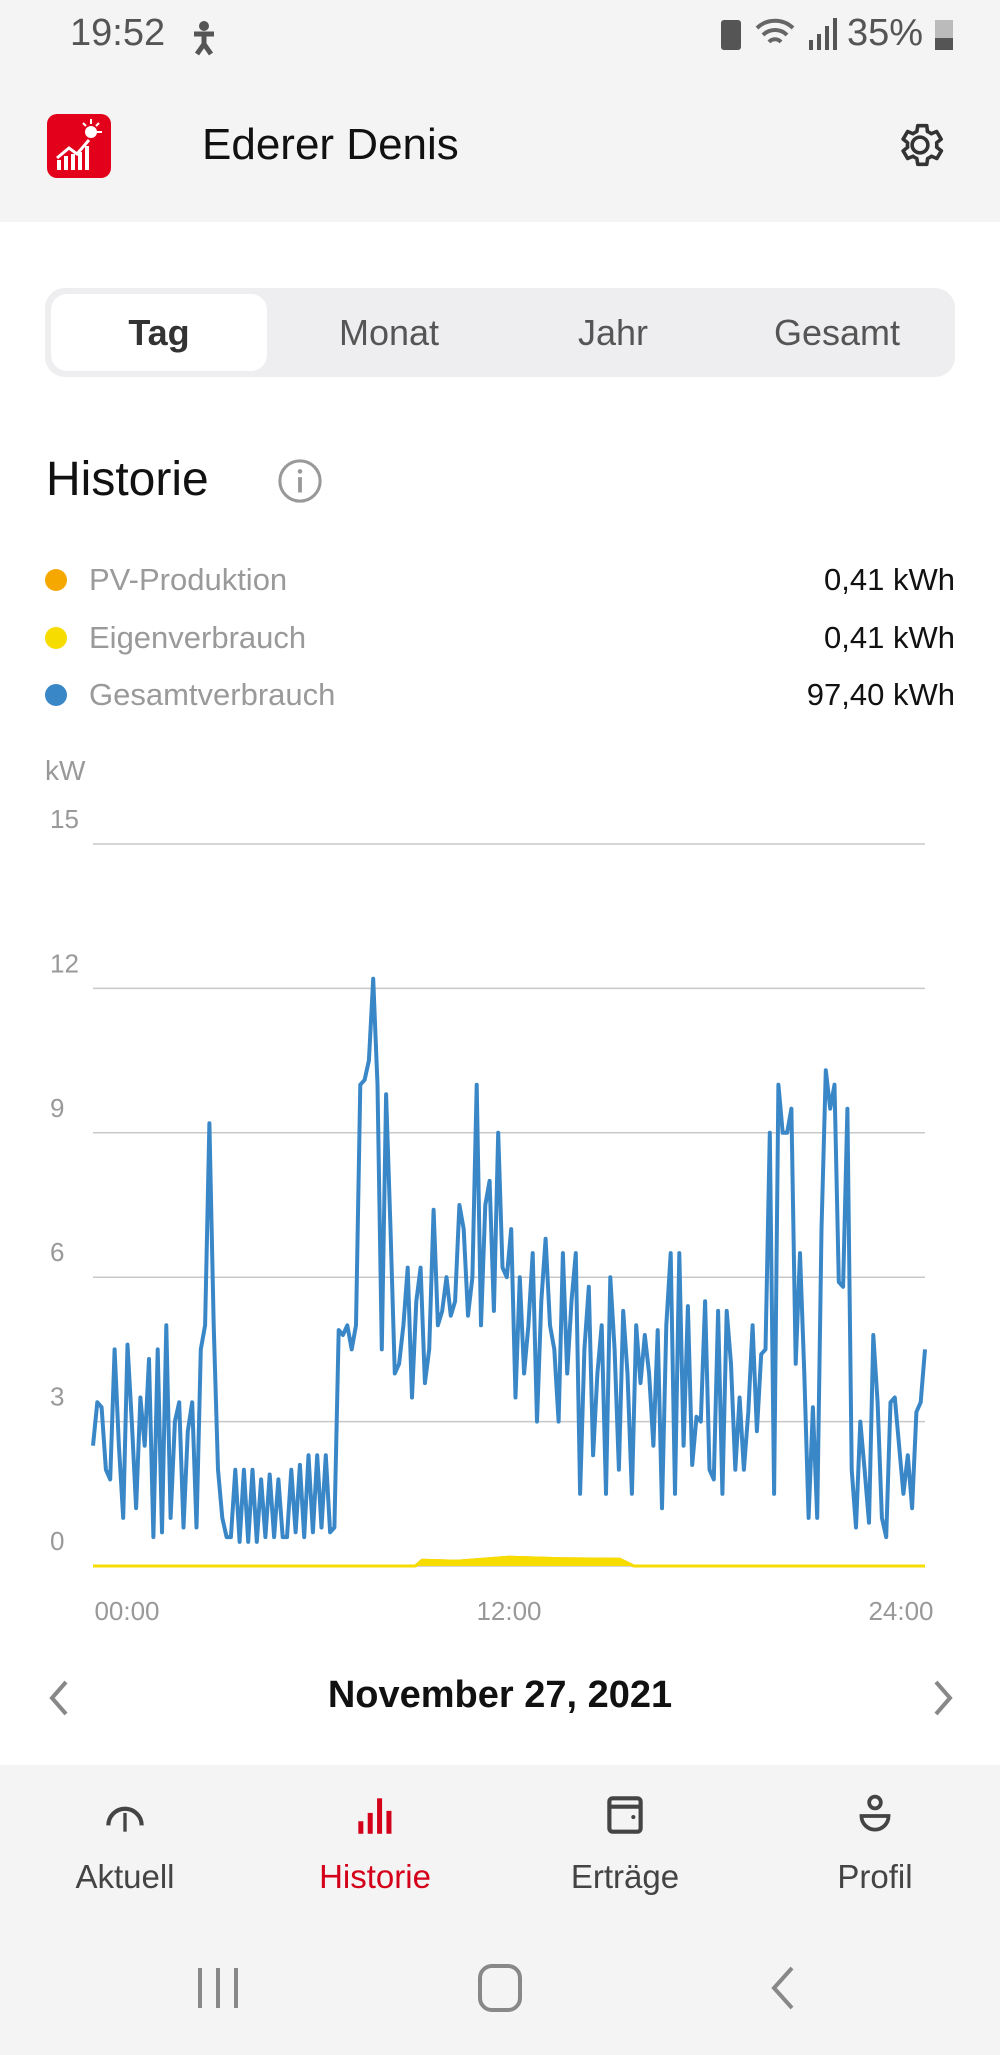 Image resolution: width=1000 pixels, height=2055 pixels. Describe the element at coordinates (943, 1698) in the screenshot. I see `chevron-right-icon` at that location.